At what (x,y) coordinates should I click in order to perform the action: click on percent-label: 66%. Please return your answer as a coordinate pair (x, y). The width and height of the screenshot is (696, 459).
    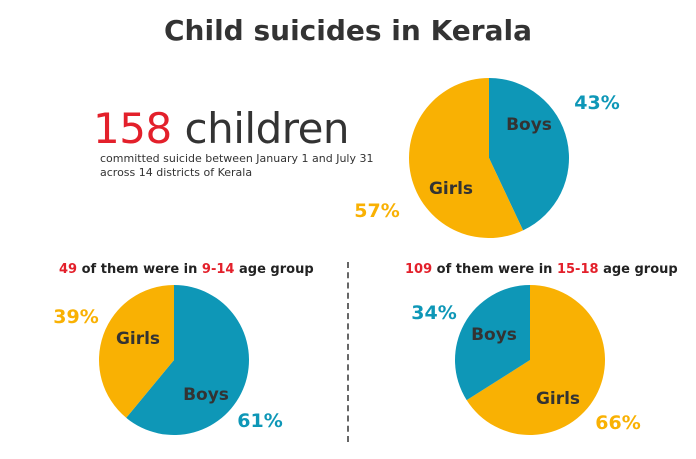
    Looking at the image, I should click on (617, 423).